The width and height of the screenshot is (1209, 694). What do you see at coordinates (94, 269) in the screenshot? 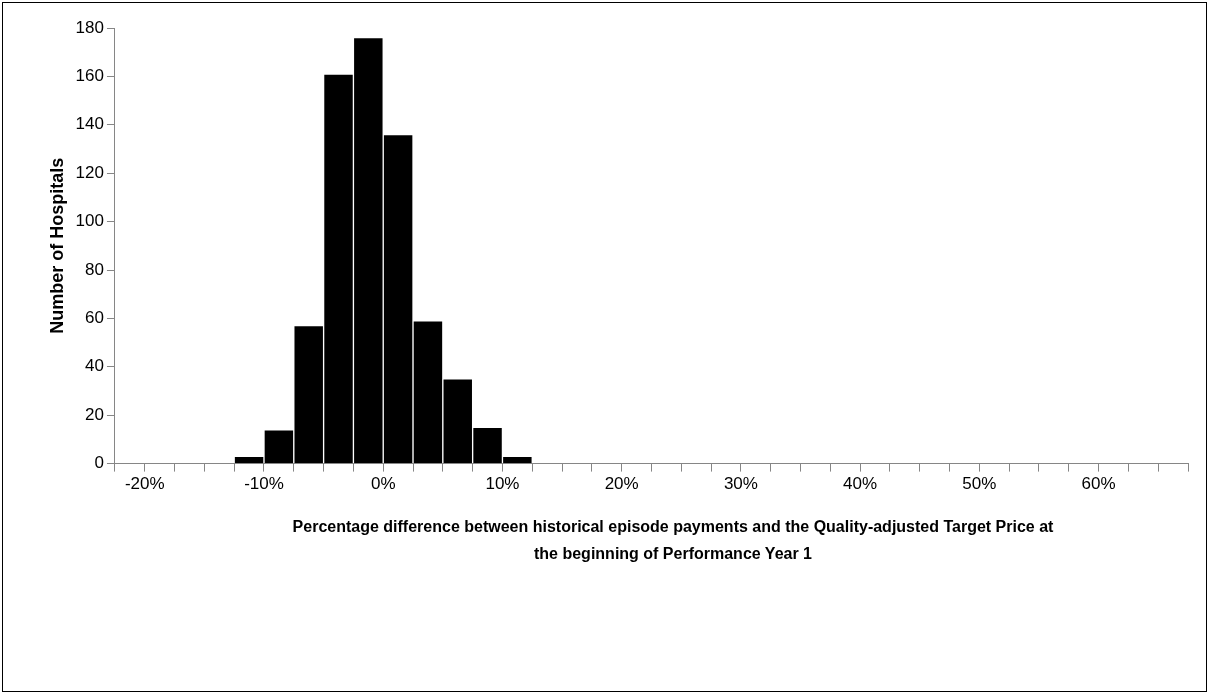
I see `y-tick-label: 80` at bounding box center [94, 269].